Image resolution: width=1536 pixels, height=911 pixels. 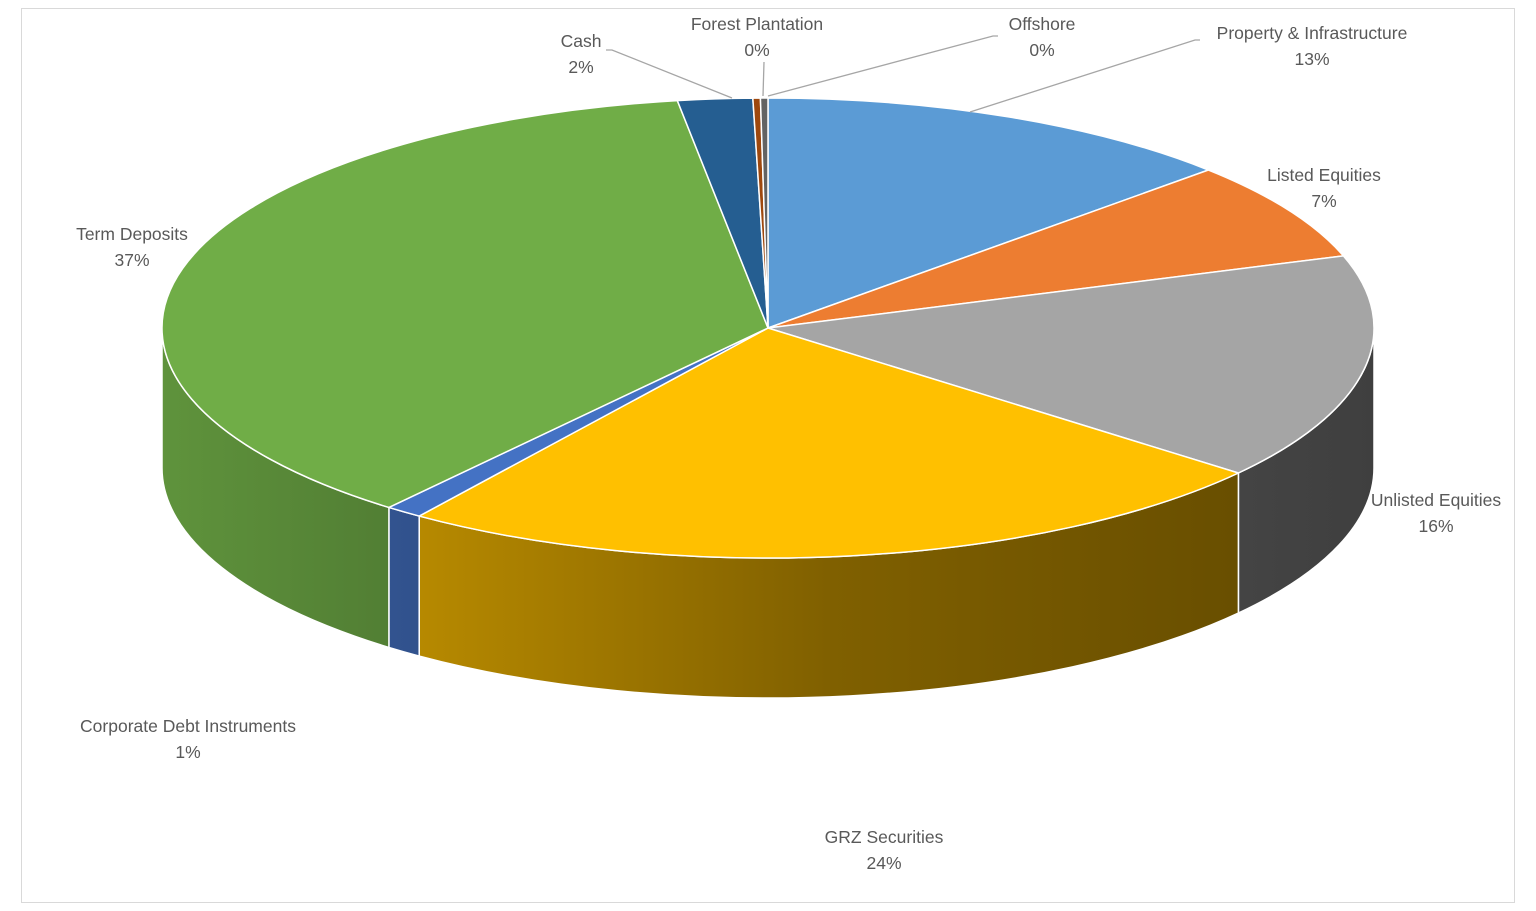 What do you see at coordinates (581, 67) in the screenshot?
I see `data-label-value: 2%` at bounding box center [581, 67].